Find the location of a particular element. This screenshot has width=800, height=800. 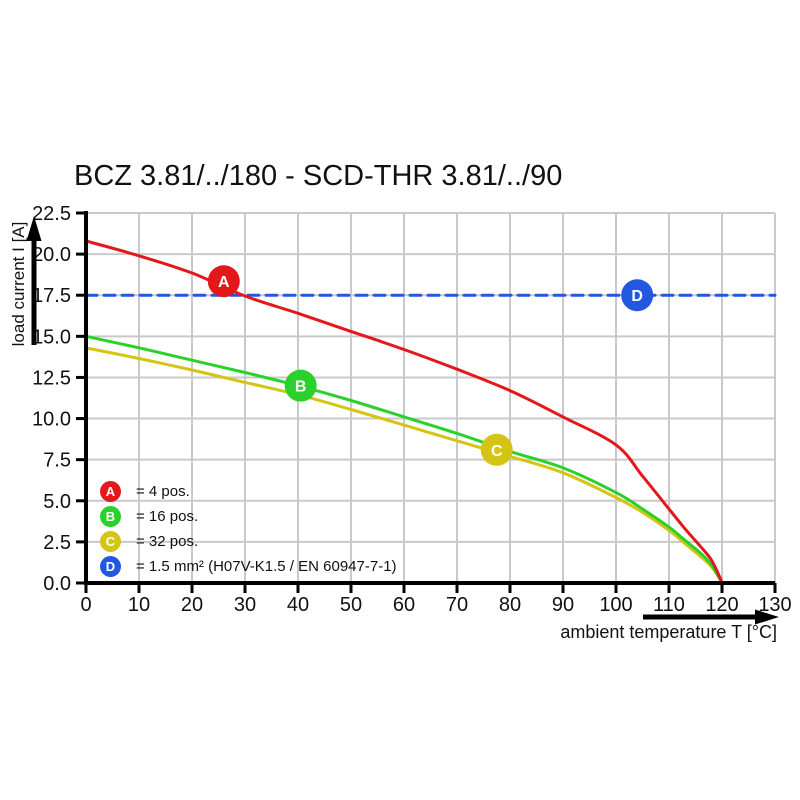

marker-letter-d: D is located at coordinates (637, 296).